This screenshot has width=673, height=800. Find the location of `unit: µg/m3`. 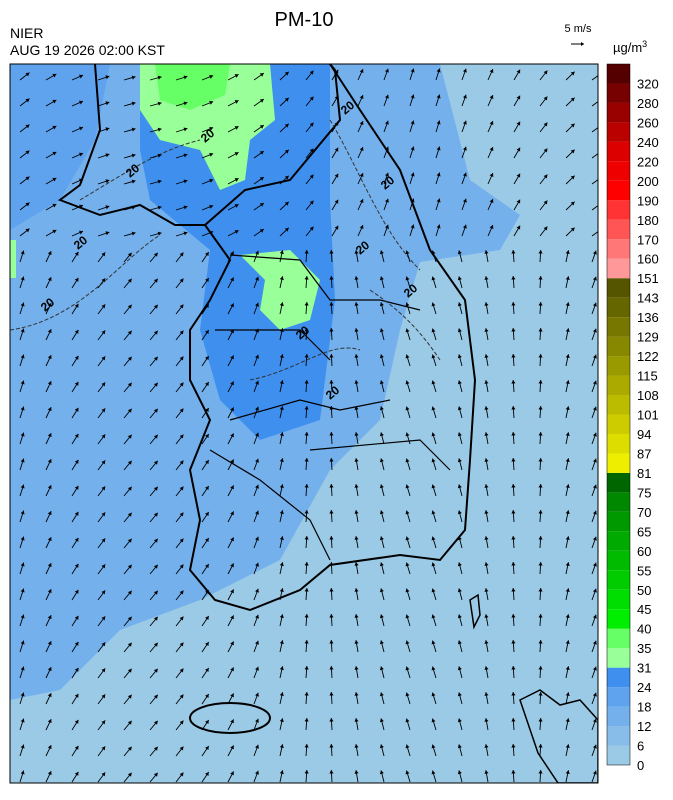

unit: µg/m3 is located at coordinates (630, 47).